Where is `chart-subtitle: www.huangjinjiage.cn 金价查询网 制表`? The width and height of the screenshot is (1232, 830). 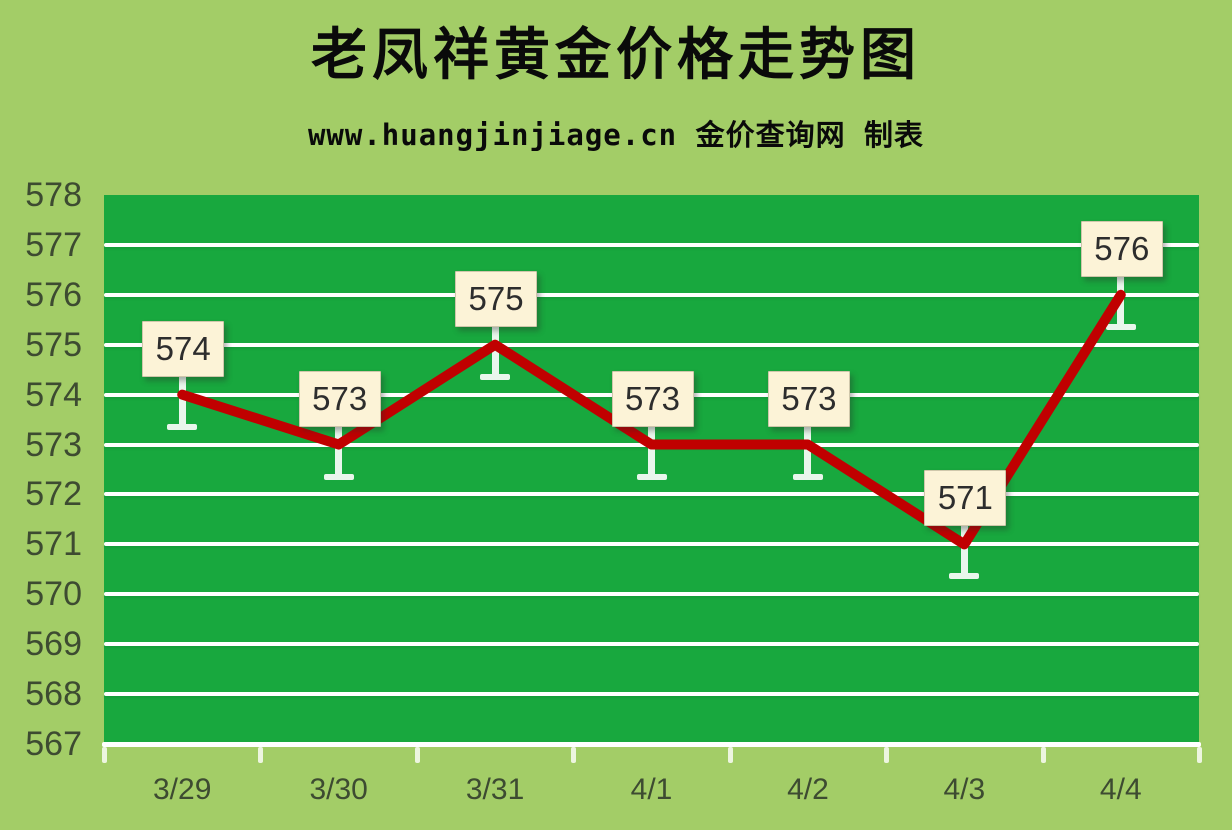 chart-subtitle: www.huangjinjiage.cn 金价查询网 制表 is located at coordinates (616, 135).